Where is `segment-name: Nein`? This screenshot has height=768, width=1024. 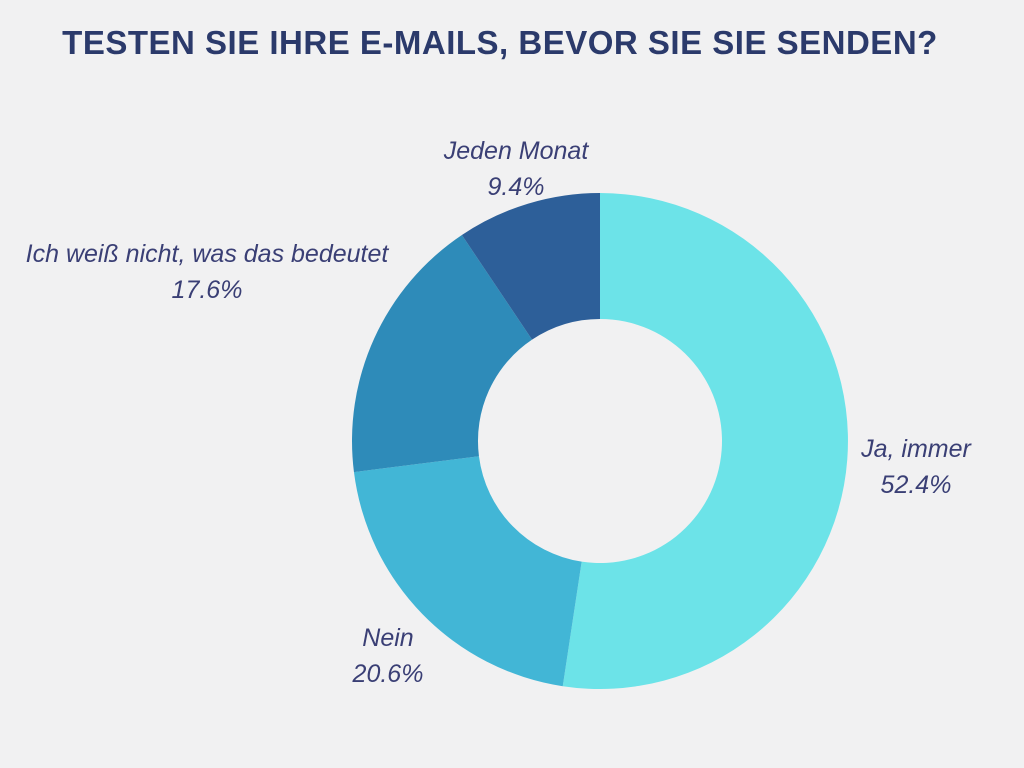 segment-name: Nein is located at coordinates (388, 638).